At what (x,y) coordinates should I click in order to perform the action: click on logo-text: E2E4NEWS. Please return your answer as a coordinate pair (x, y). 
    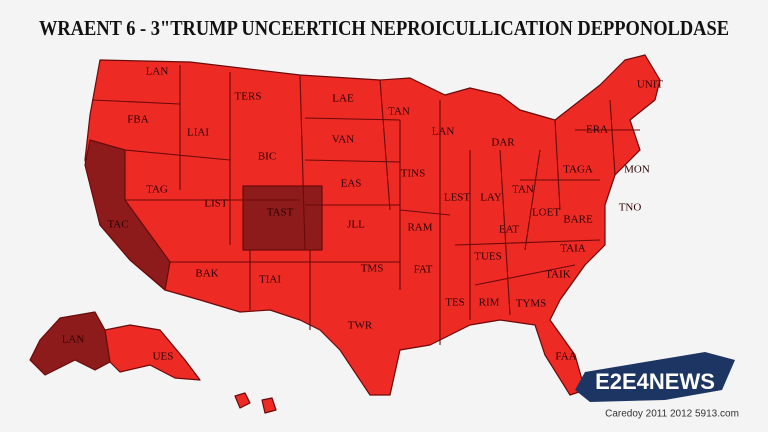
    Looking at the image, I should click on (655, 381).